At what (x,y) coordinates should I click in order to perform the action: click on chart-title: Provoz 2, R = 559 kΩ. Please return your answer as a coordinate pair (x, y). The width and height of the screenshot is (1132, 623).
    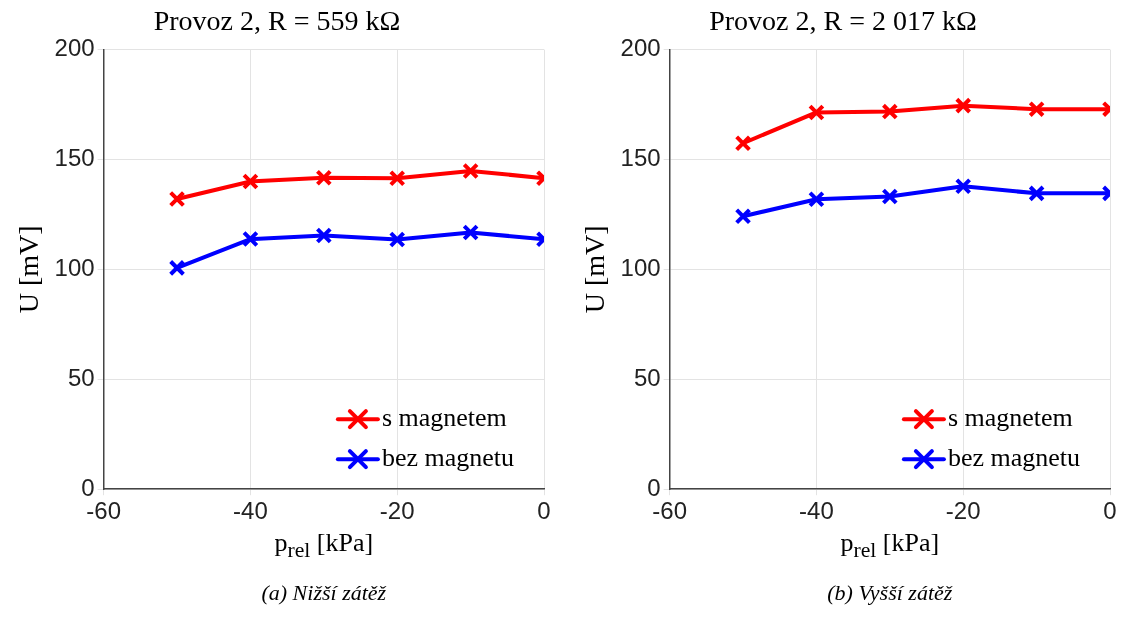
    Looking at the image, I should click on (277, 21).